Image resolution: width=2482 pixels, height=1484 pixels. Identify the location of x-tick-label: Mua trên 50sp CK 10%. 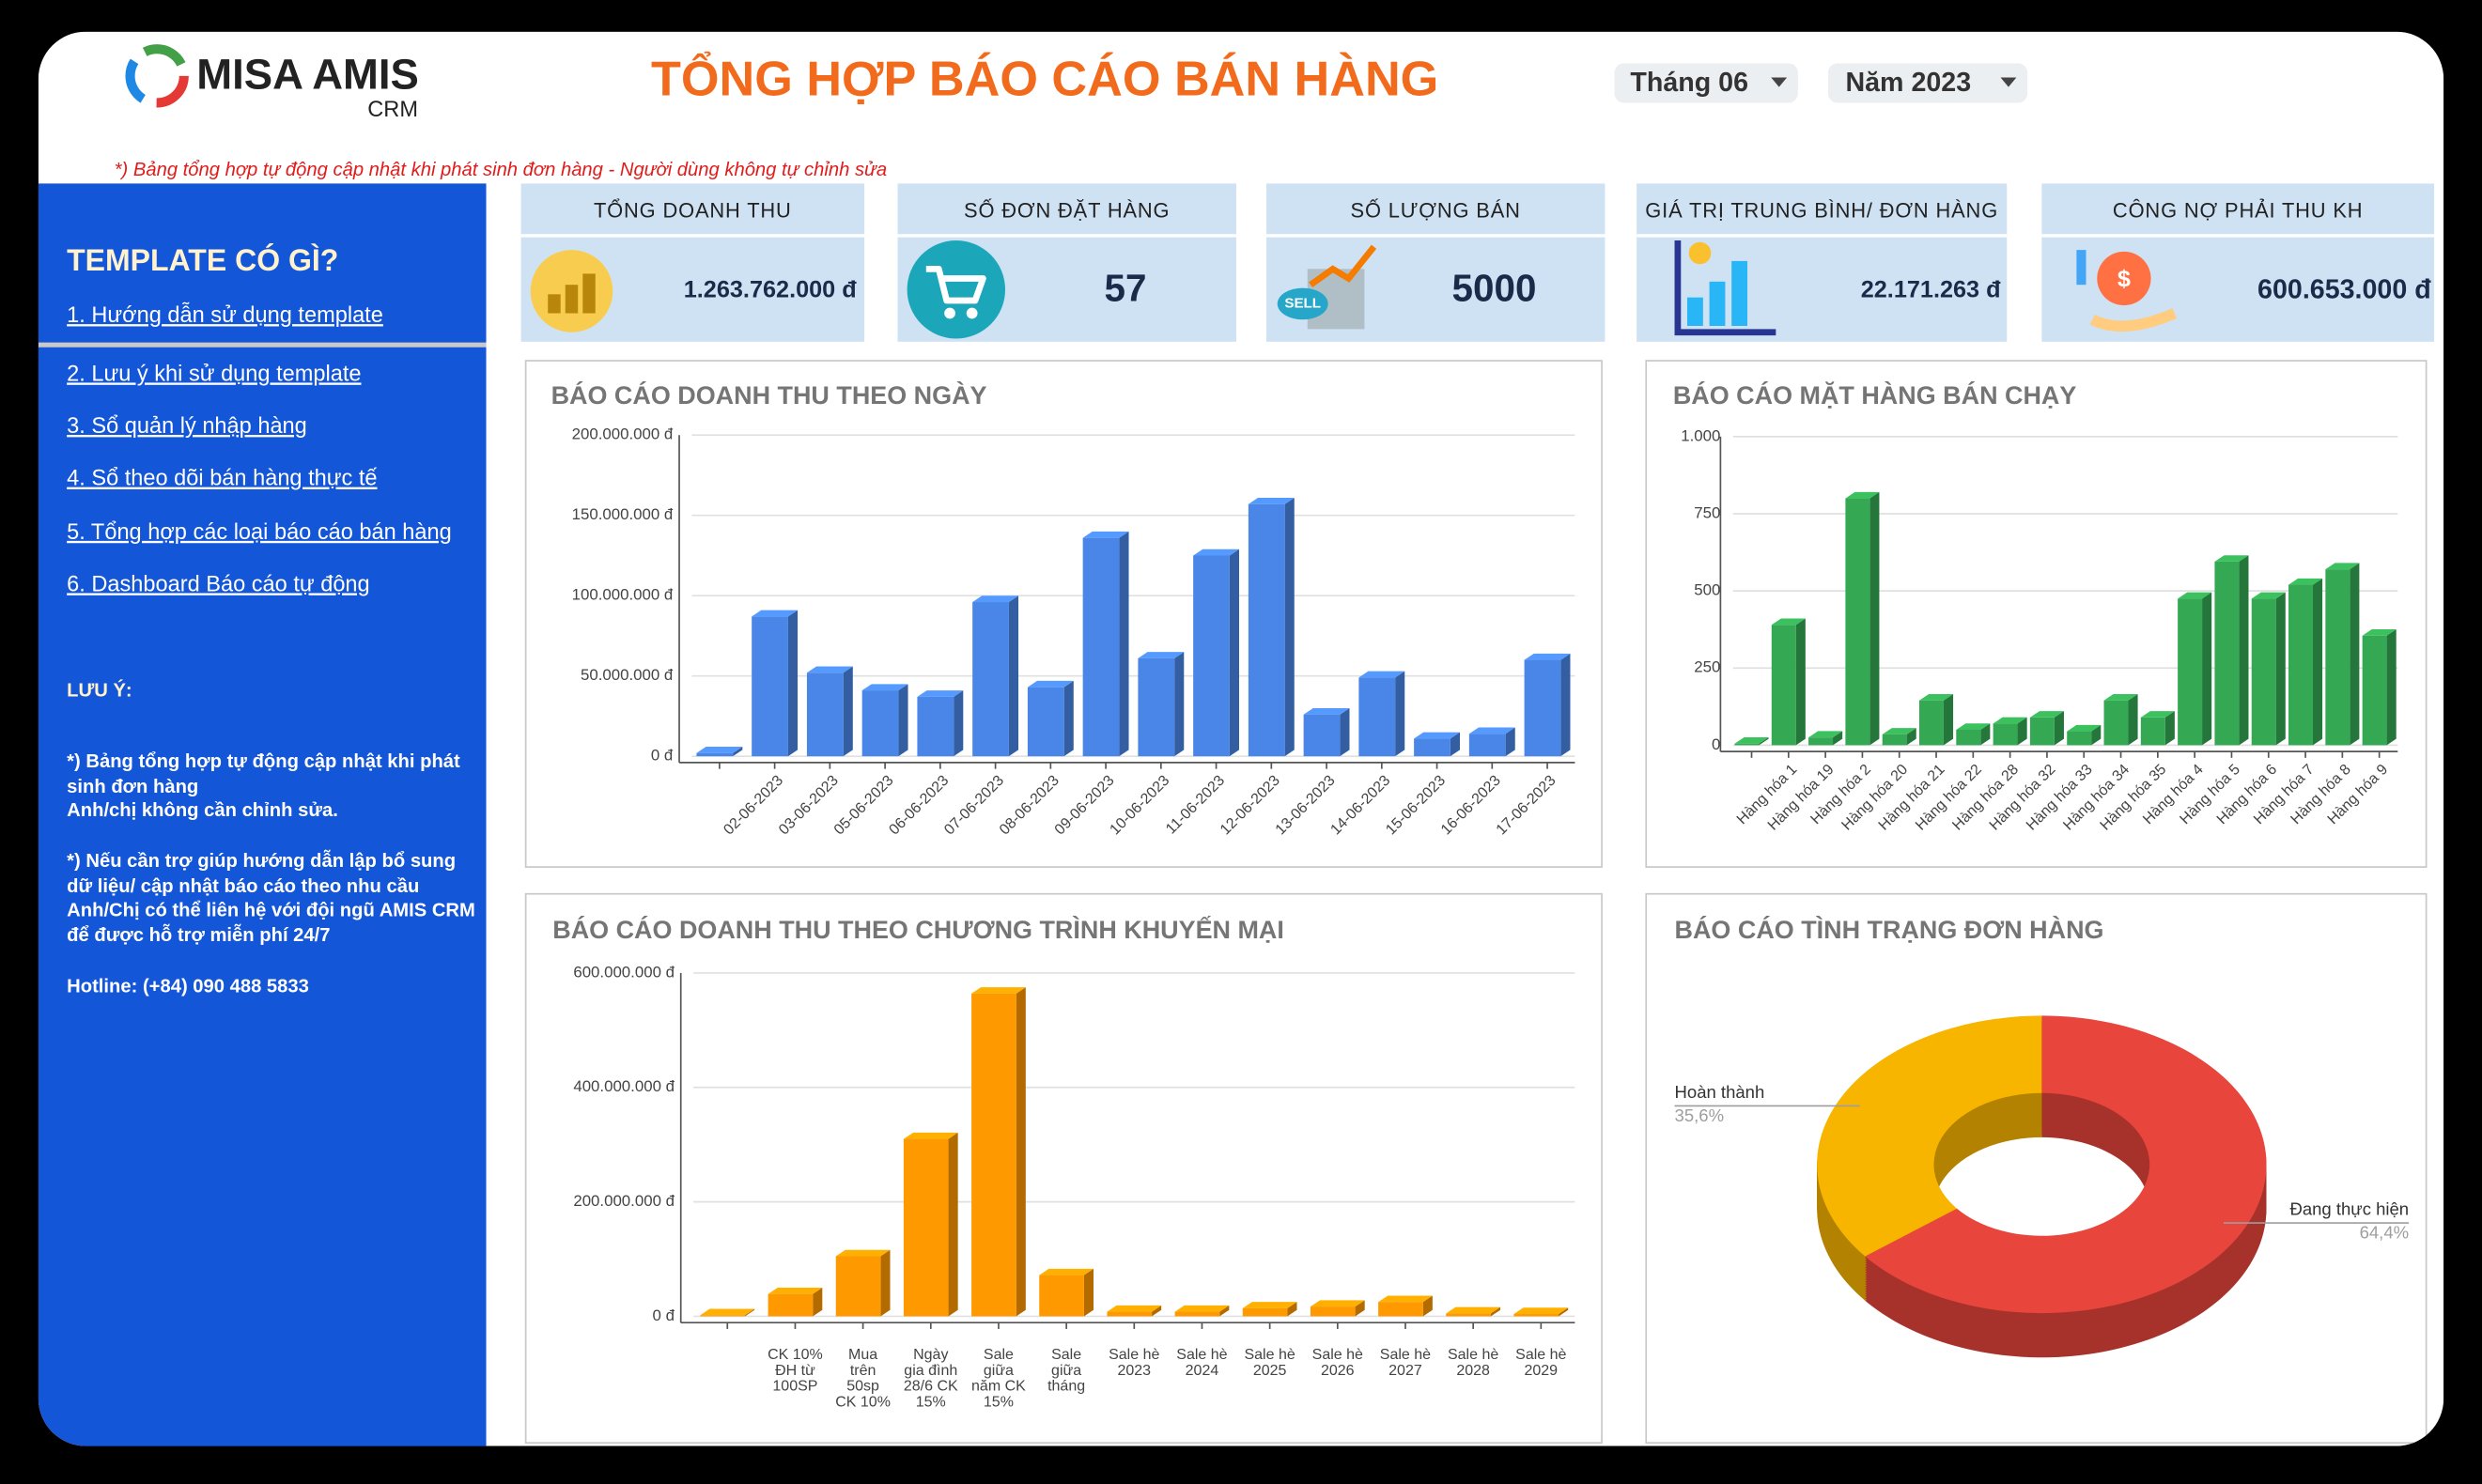
(863, 1380).